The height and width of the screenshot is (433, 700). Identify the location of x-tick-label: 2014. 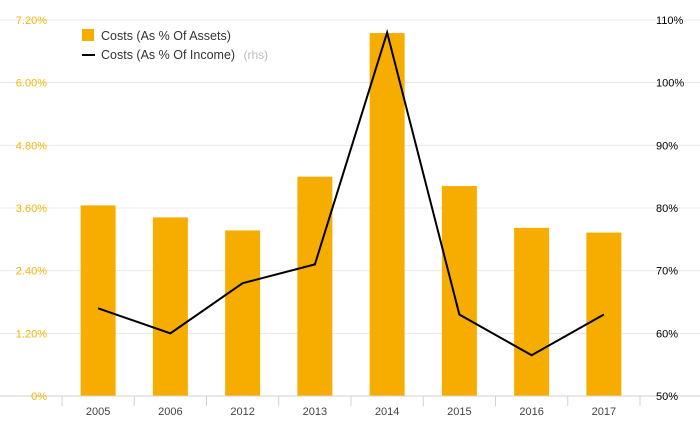
(387, 412).